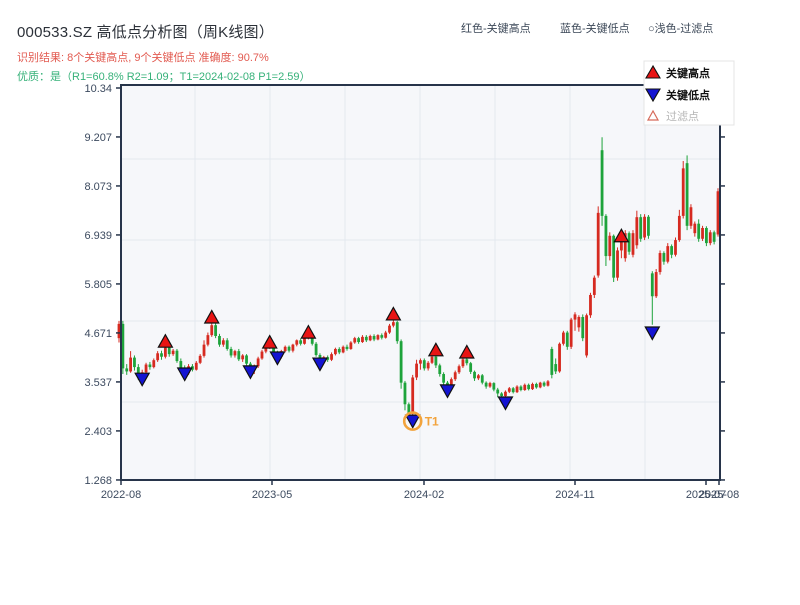 The width and height of the screenshot is (800, 605). Describe the element at coordinates (145, 32) in the screenshot. I see `page-title: 000533.SZ 高低点分析图（周K线图）` at that location.